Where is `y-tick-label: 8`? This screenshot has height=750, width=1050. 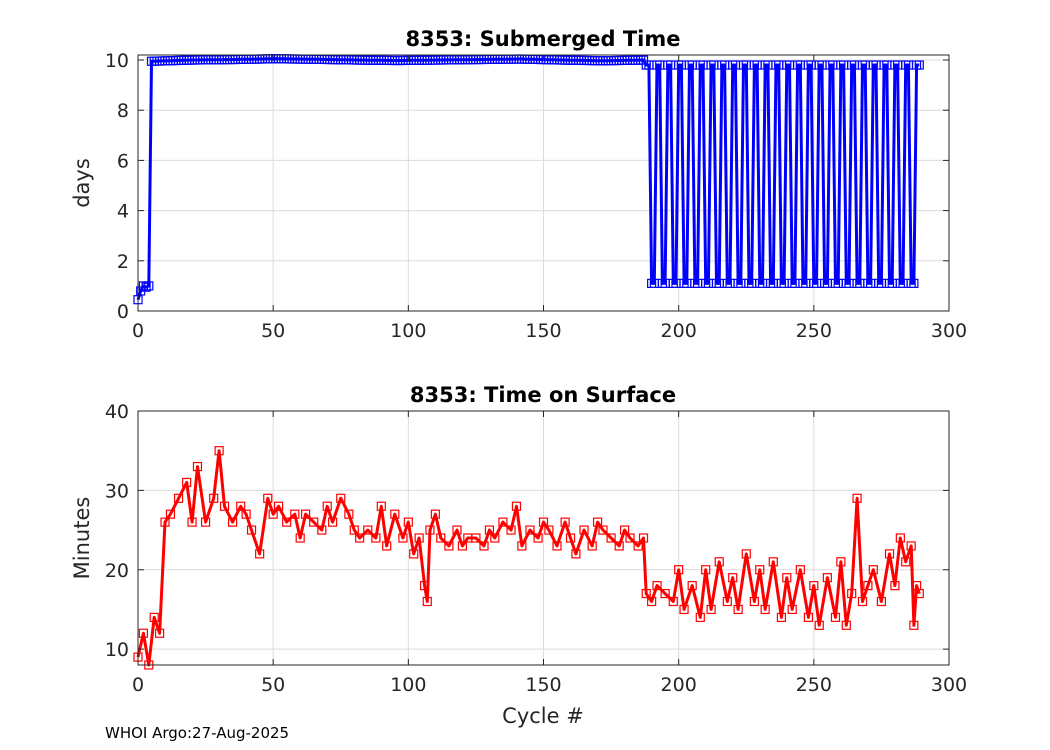
y-tick-label: 8 is located at coordinates (123, 111).